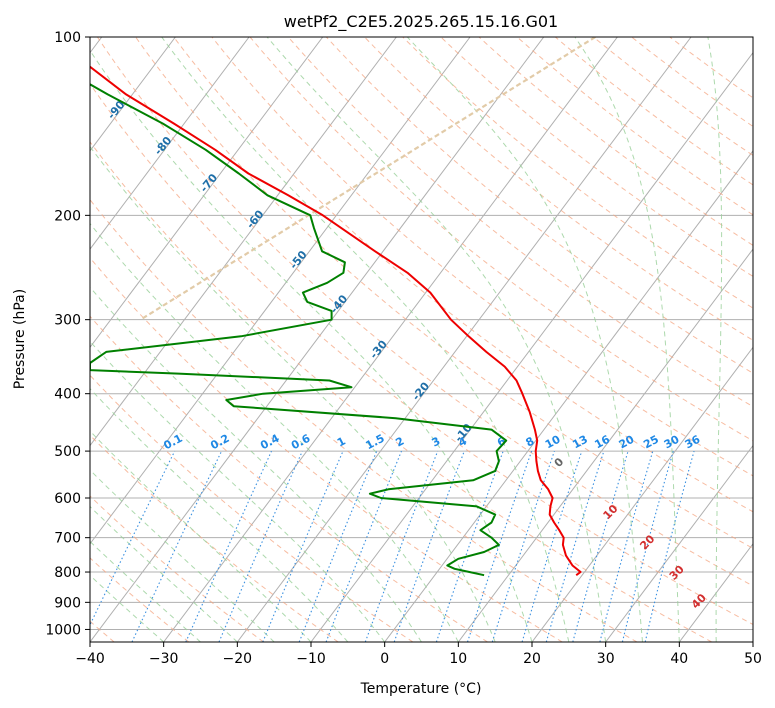 The height and width of the screenshot is (708, 775). What do you see at coordinates (651, 442) in the screenshot?
I see `mixing-ratio-label: 25` at bounding box center [651, 442].